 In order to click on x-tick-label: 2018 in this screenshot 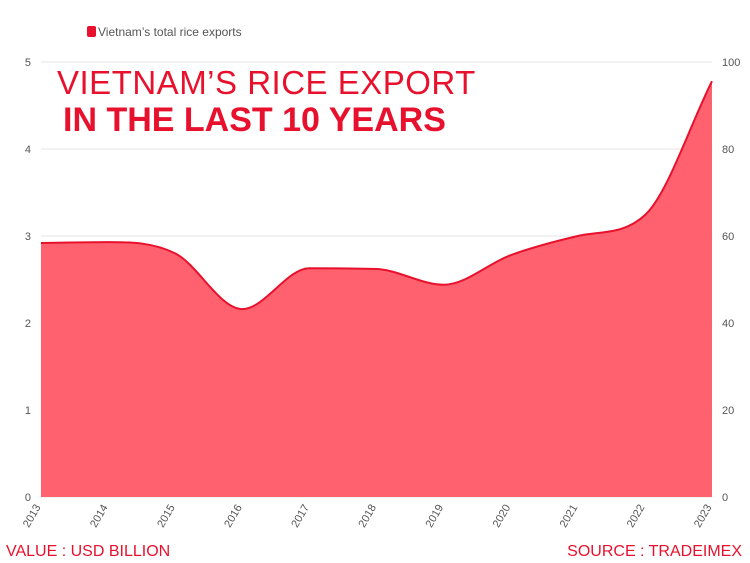, I will do `click(367, 516)`.